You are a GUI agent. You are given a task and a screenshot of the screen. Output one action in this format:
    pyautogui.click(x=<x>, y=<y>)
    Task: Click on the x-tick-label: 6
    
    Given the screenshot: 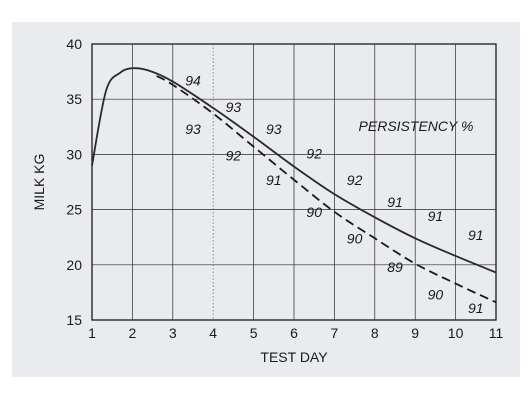 What is the action you would take?
    pyautogui.click(x=294, y=333)
    